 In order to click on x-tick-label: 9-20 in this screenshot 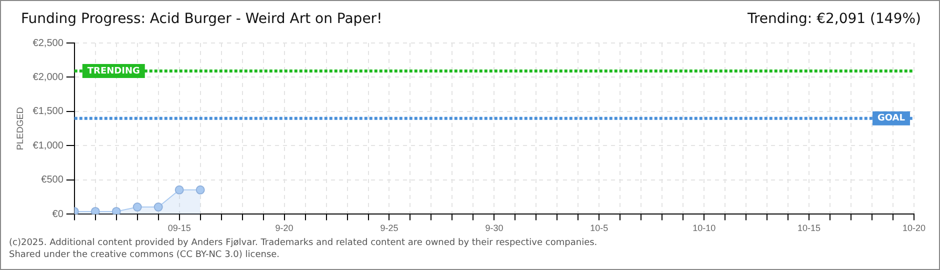, I will do `click(284, 228)`.